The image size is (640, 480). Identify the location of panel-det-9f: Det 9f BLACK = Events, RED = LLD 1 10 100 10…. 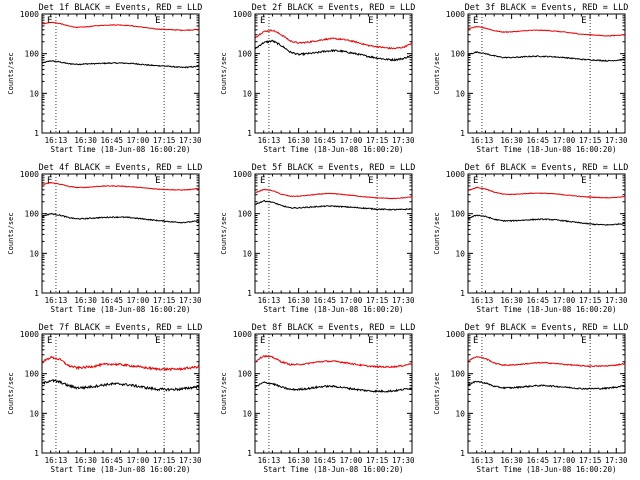
(530, 398).